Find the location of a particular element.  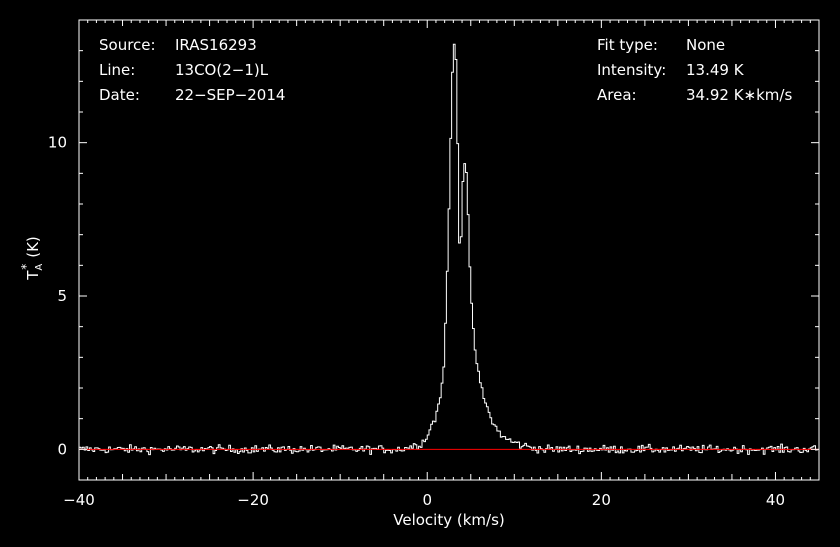

info-left-value: 13CO(2−1)L is located at coordinates (222, 70).